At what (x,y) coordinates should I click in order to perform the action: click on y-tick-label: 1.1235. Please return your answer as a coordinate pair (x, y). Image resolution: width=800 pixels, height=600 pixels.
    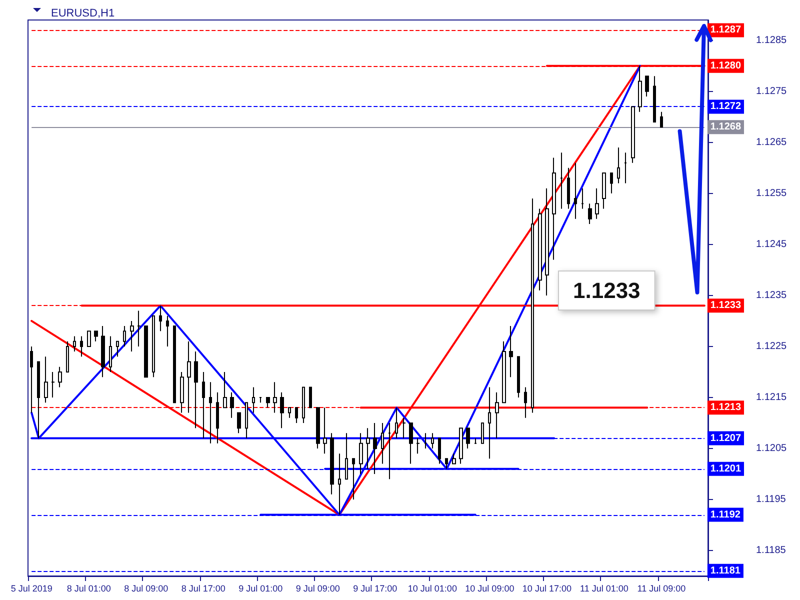
    Looking at the image, I should click on (772, 295).